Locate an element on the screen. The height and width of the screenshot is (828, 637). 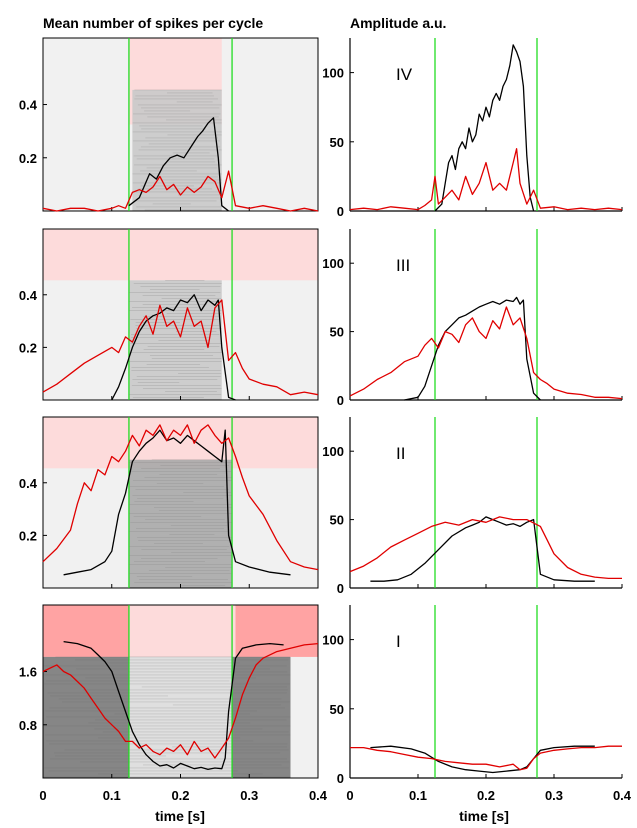
condition-label: I is located at coordinates (398, 641).